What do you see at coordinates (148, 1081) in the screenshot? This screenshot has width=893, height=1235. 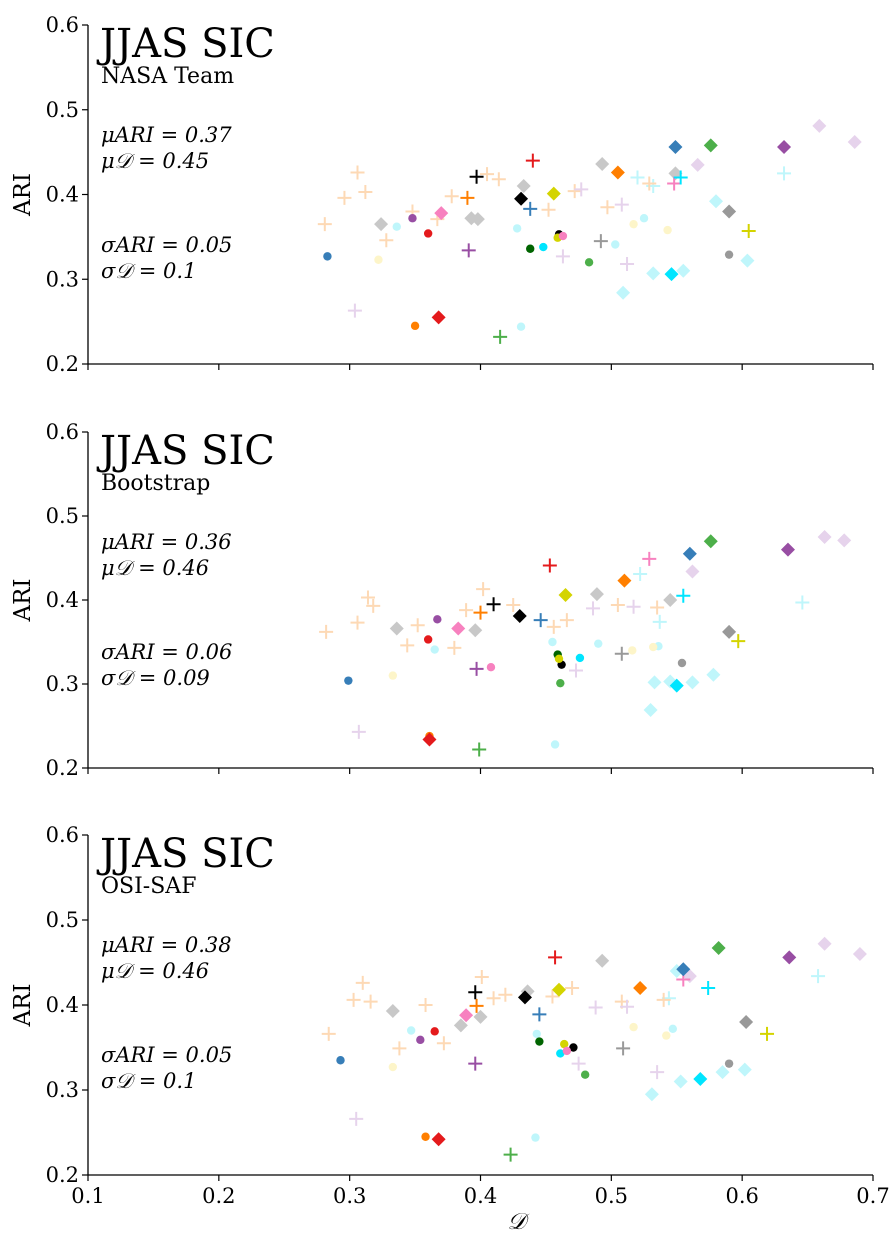 I see `stat-annotation: σ𝒟 = 0.1` at bounding box center [148, 1081].